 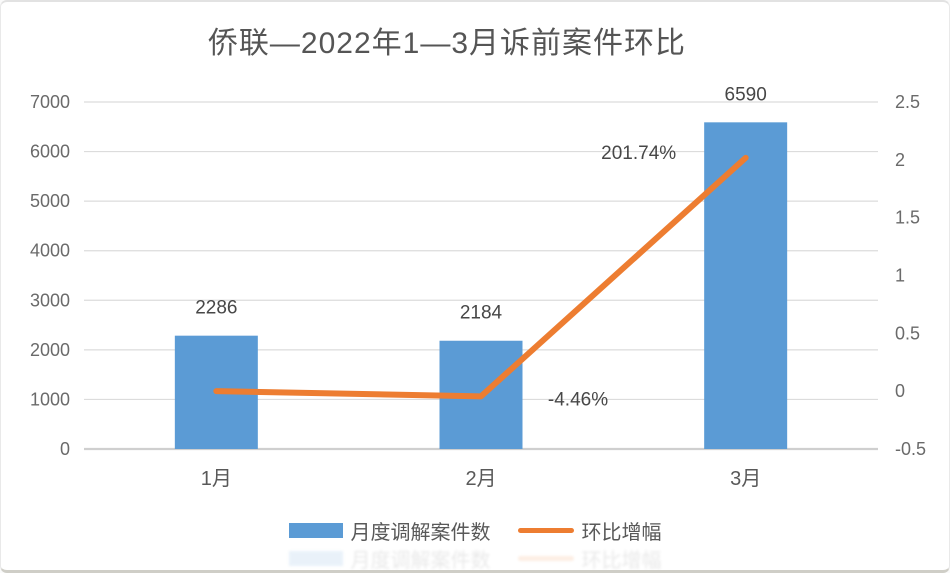 I want to click on right-axis-tick-label: 0.5, so click(x=907, y=333).